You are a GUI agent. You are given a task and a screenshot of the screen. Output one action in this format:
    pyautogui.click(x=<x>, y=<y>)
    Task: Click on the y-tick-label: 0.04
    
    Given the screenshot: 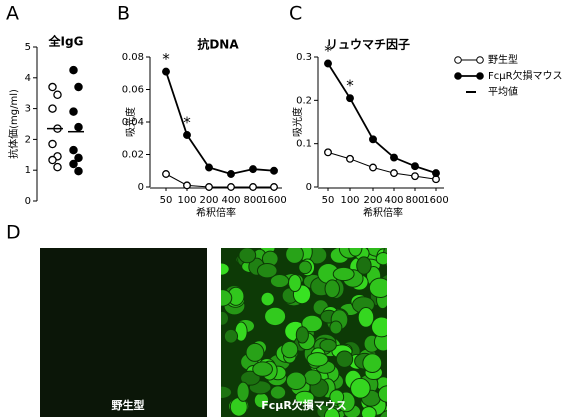 What is the action you would take?
    pyautogui.click(x=133, y=122)
    